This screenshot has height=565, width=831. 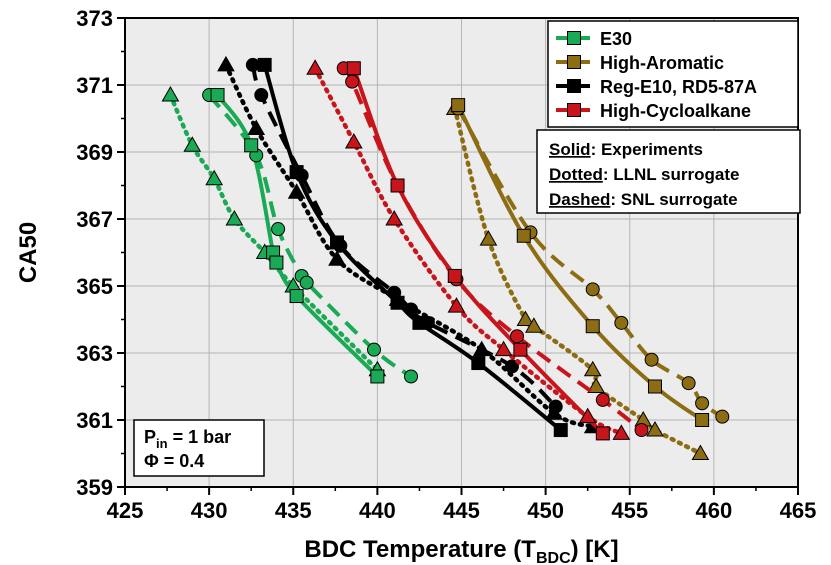 I want to click on legend-label: E30, so click(x=616, y=39).